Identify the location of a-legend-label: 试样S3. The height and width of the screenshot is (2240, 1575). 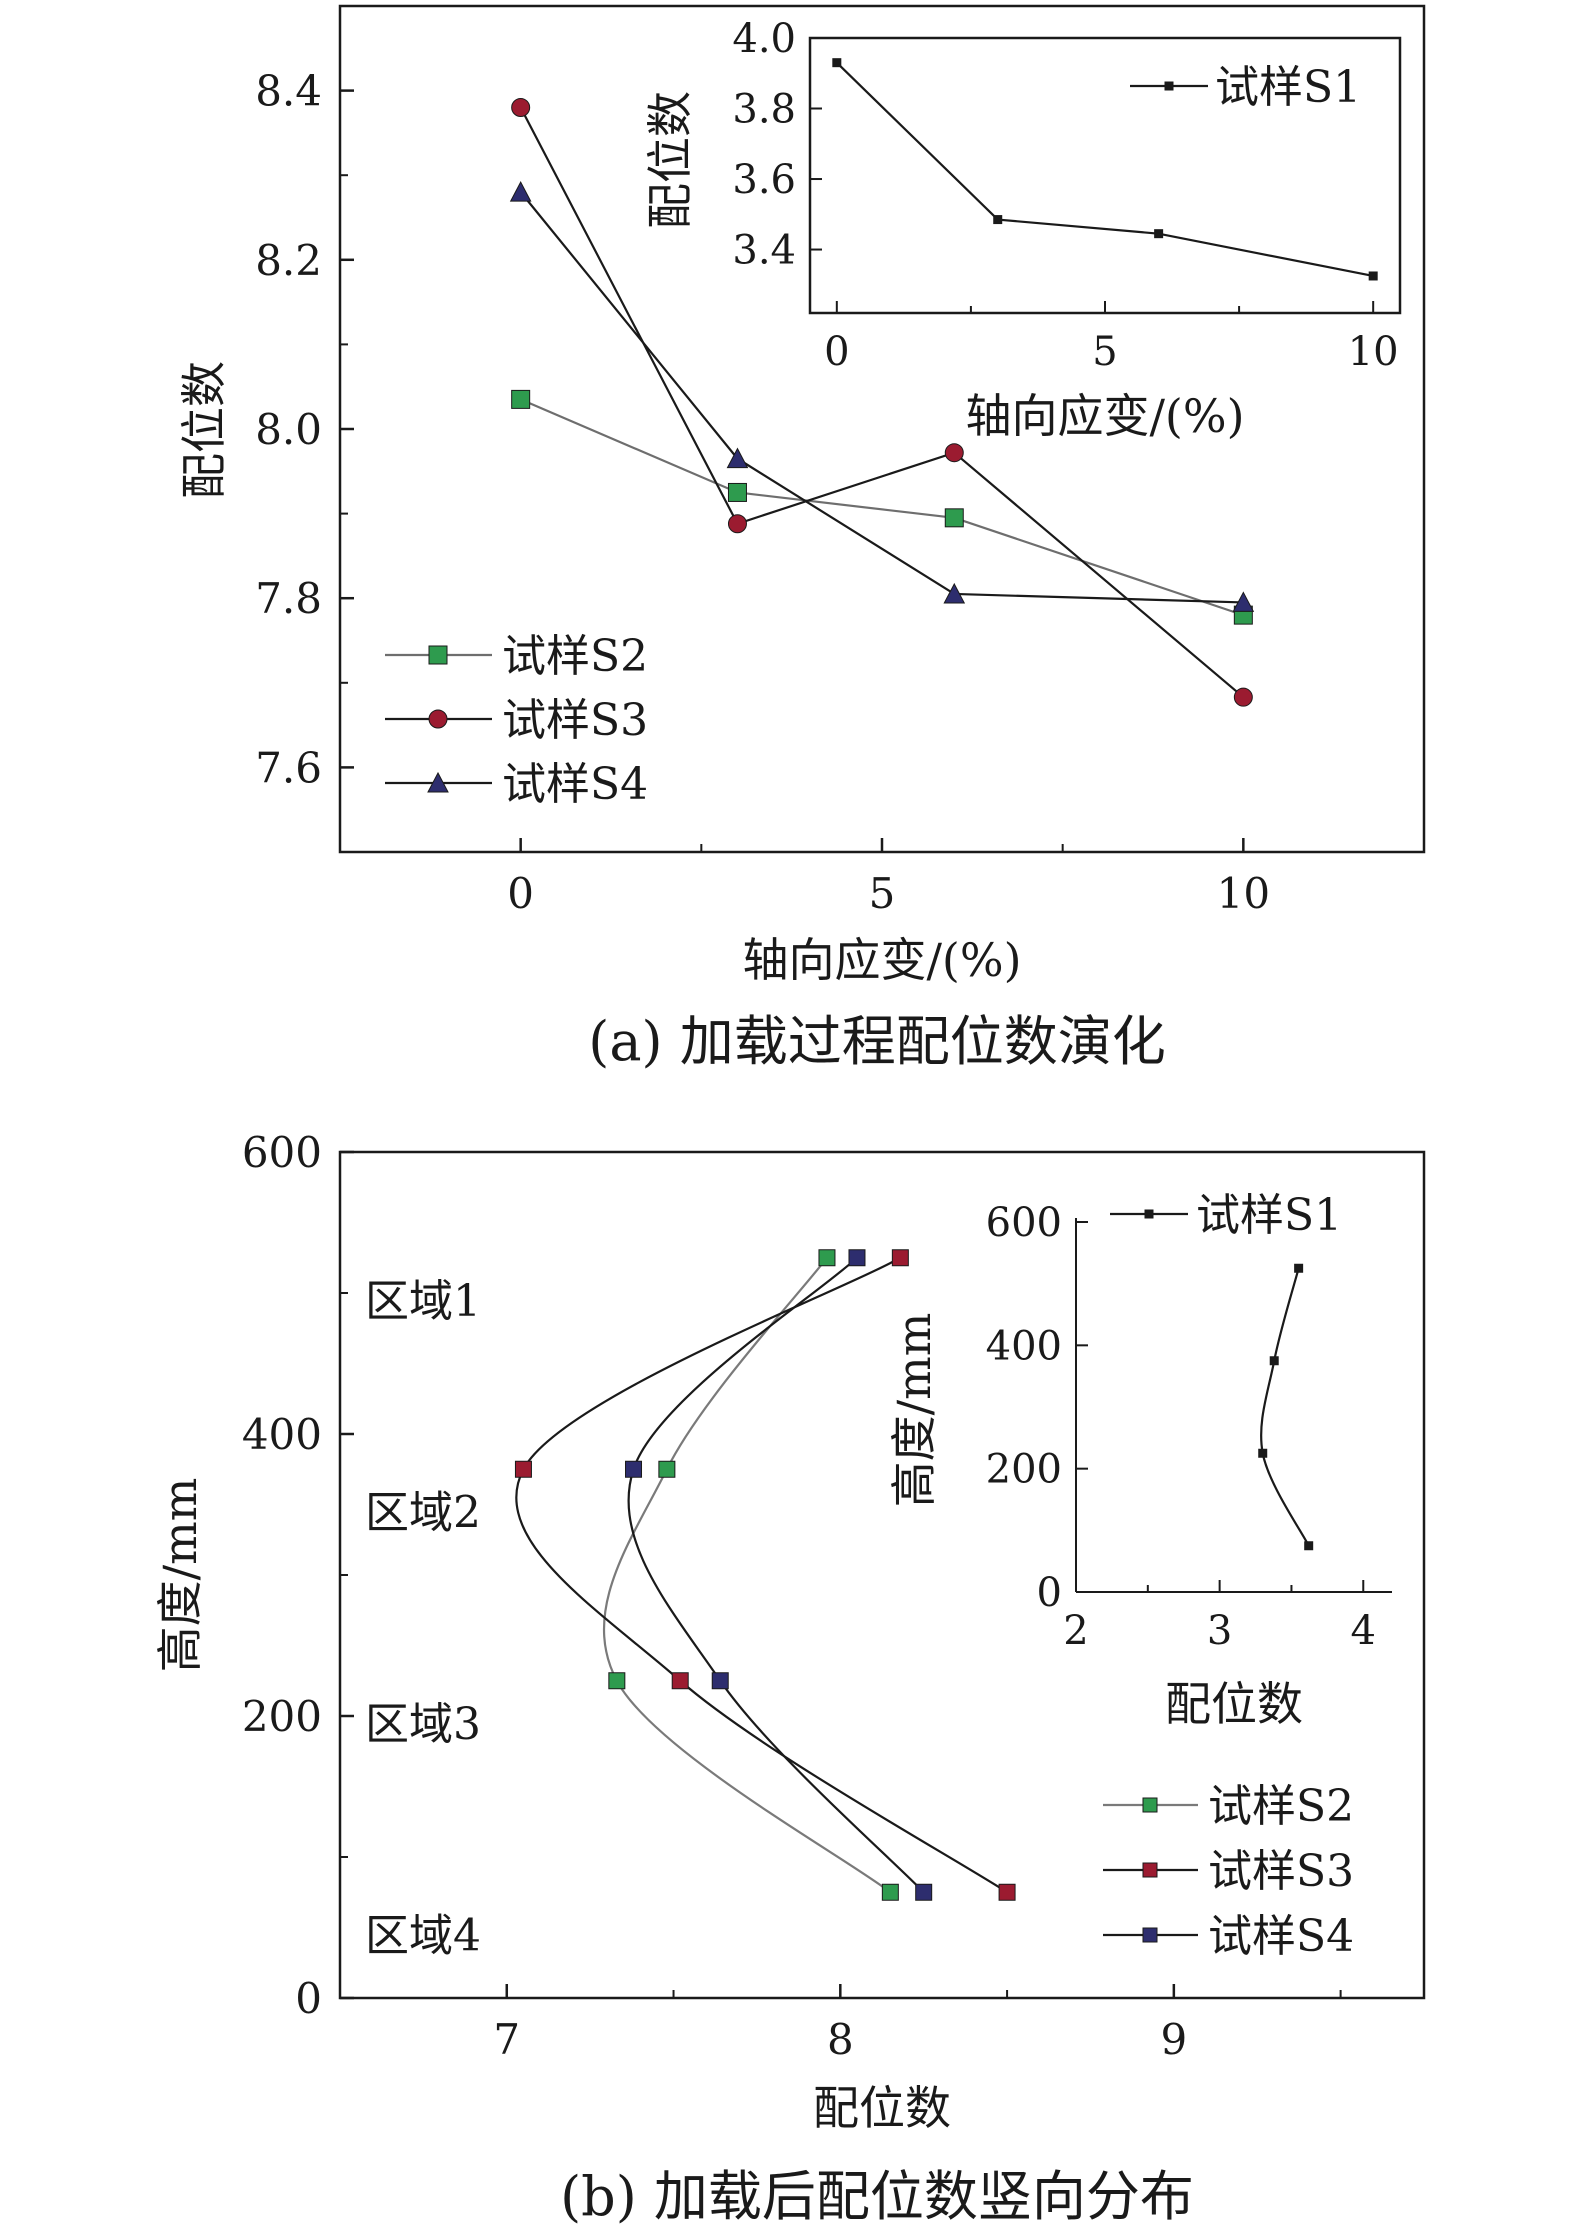
(575, 720).